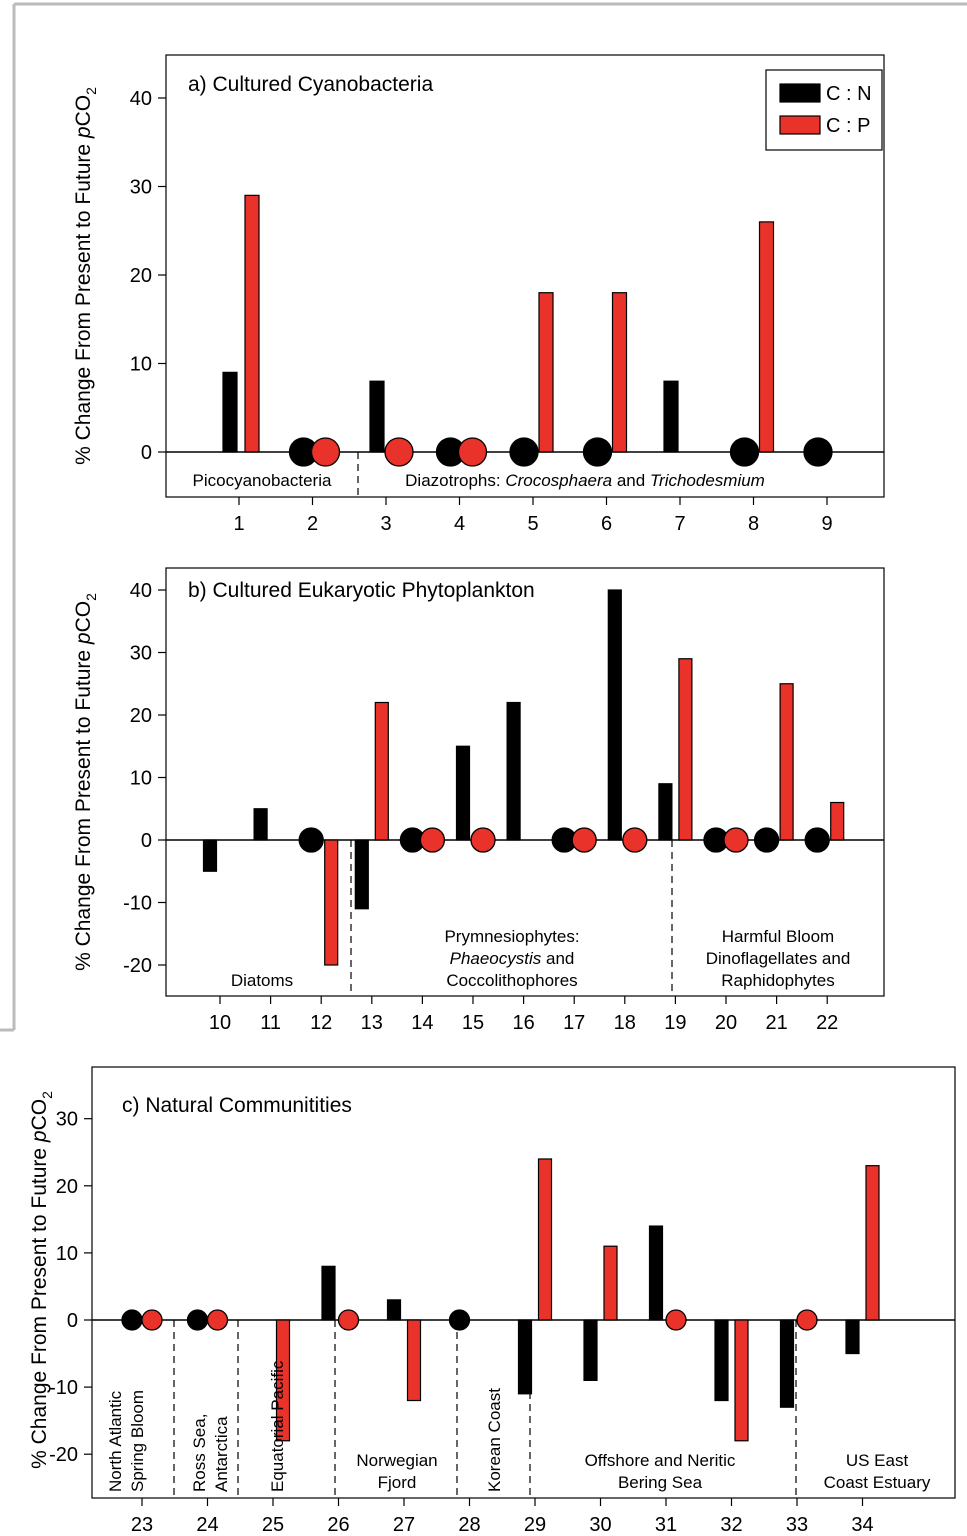  What do you see at coordinates (338, 1525) in the screenshot?
I see `x-tick-label: 26` at bounding box center [338, 1525].